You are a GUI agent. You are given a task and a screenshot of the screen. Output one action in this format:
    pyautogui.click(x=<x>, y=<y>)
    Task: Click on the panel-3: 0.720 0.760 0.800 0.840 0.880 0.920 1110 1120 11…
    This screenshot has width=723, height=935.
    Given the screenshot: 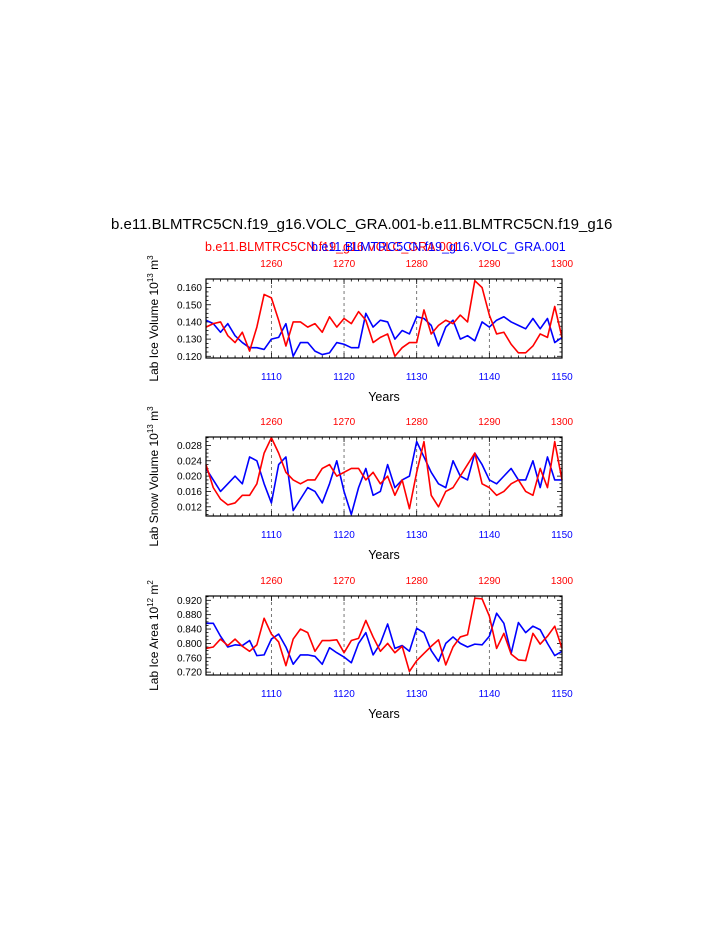 What is the action you would take?
    pyautogui.click(x=360, y=648)
    